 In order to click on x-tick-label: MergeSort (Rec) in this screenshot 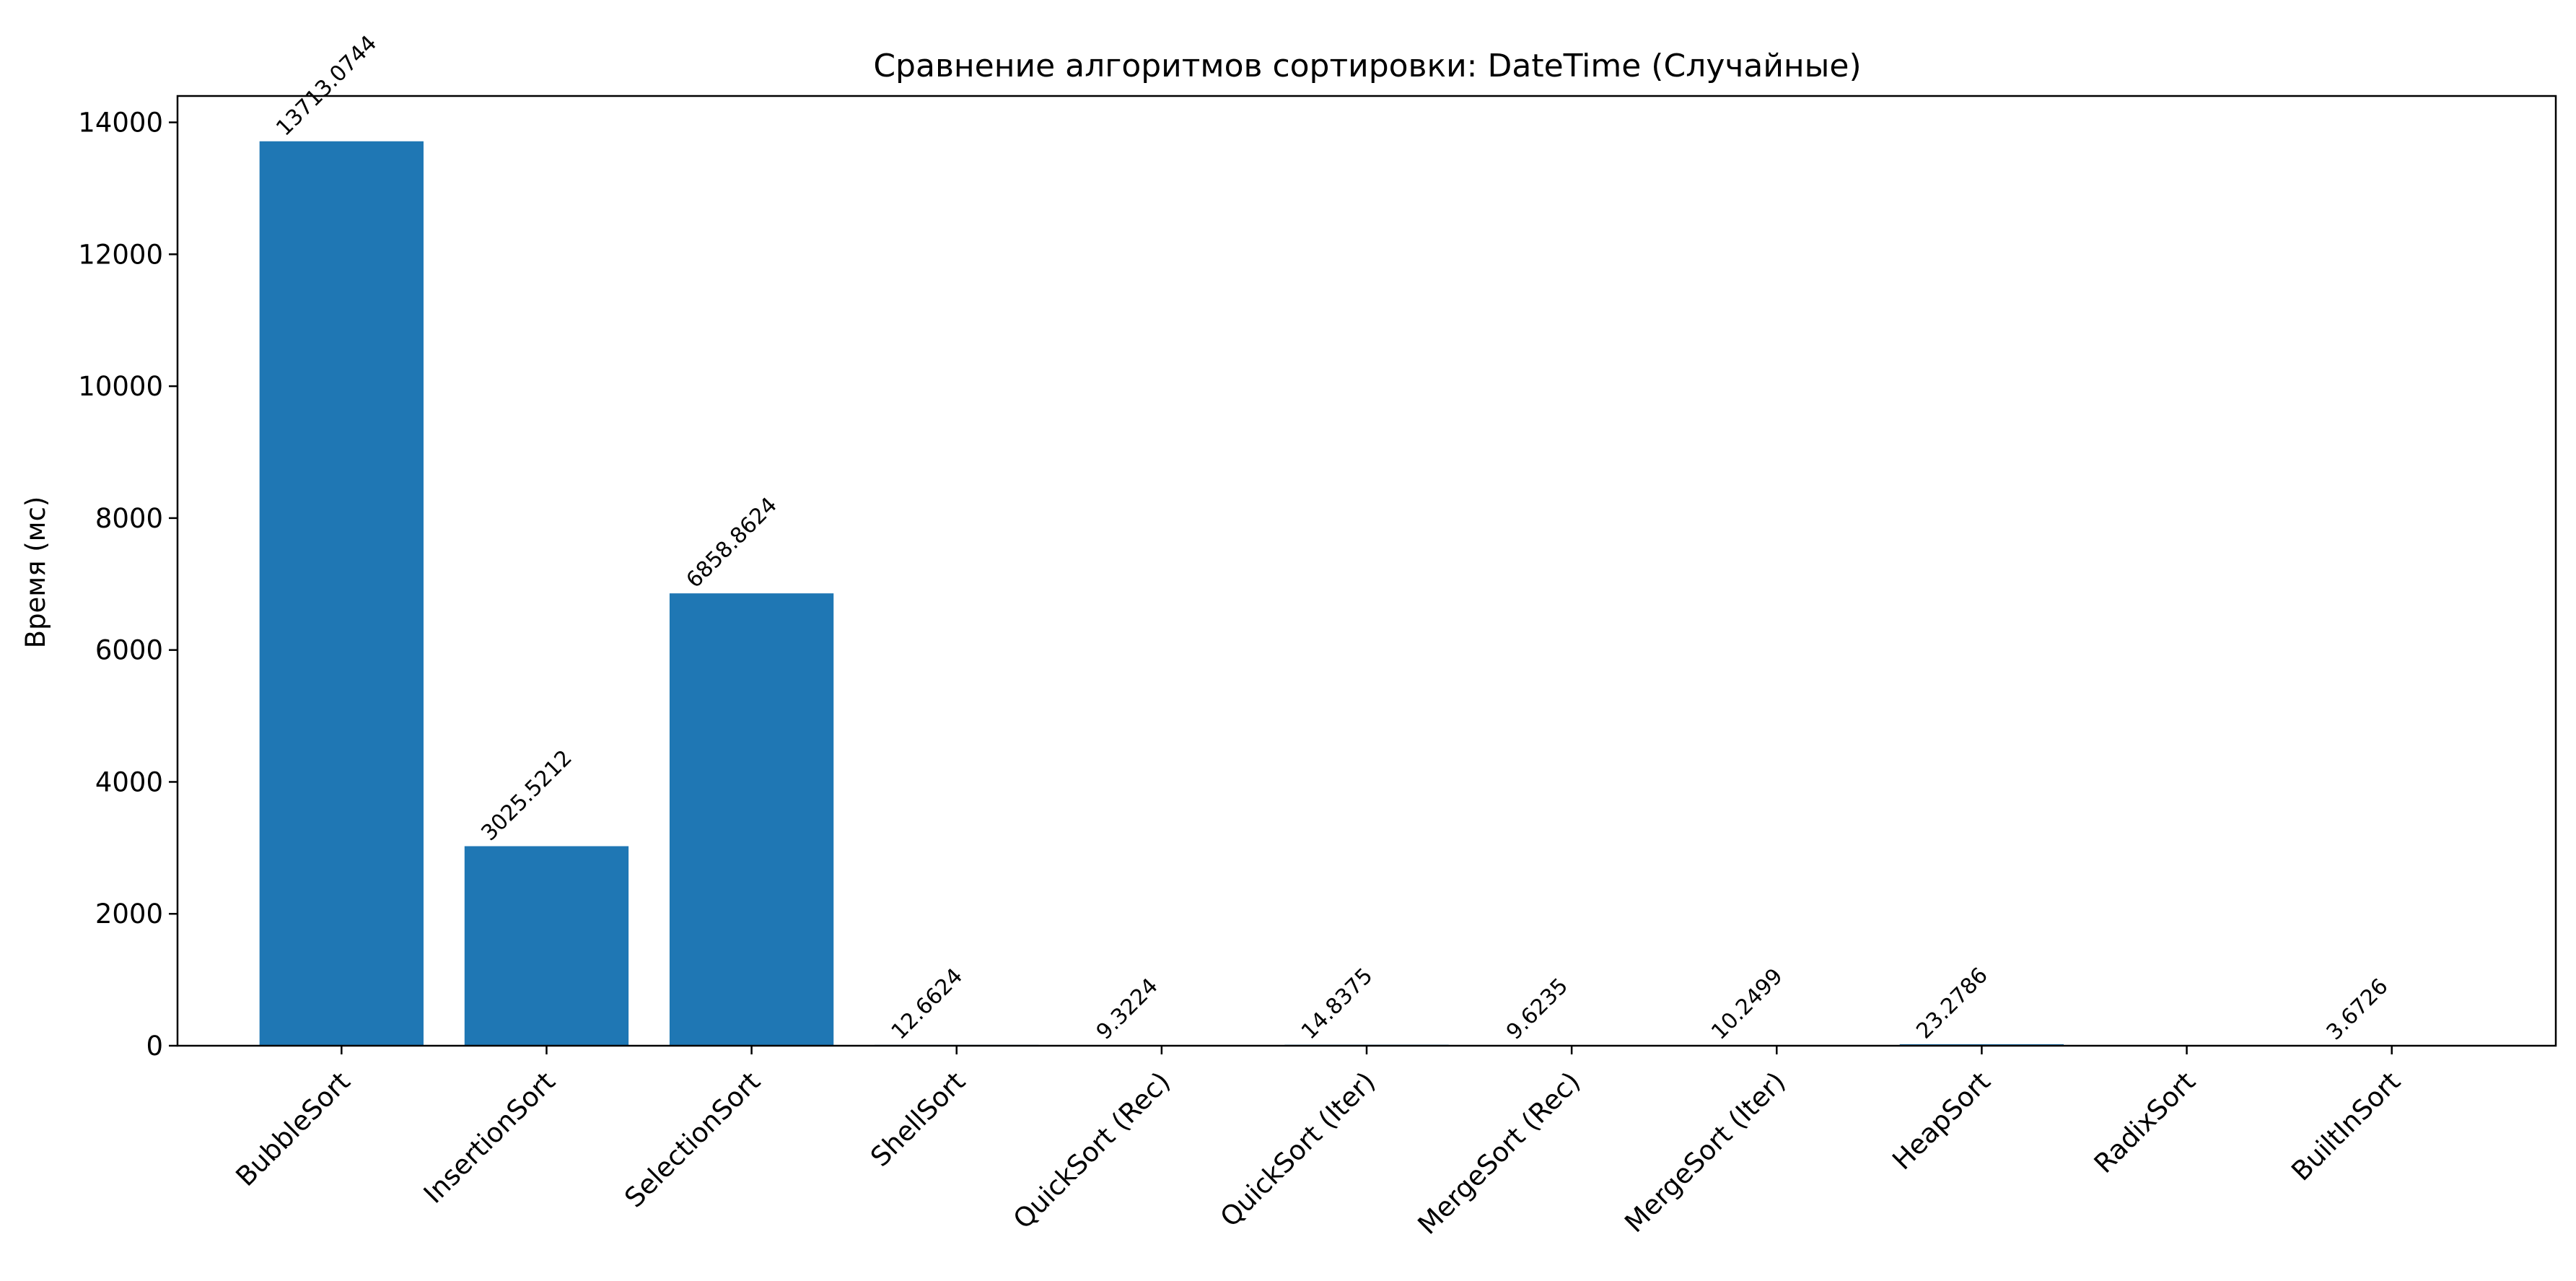, I will do `click(1500, 1153)`.